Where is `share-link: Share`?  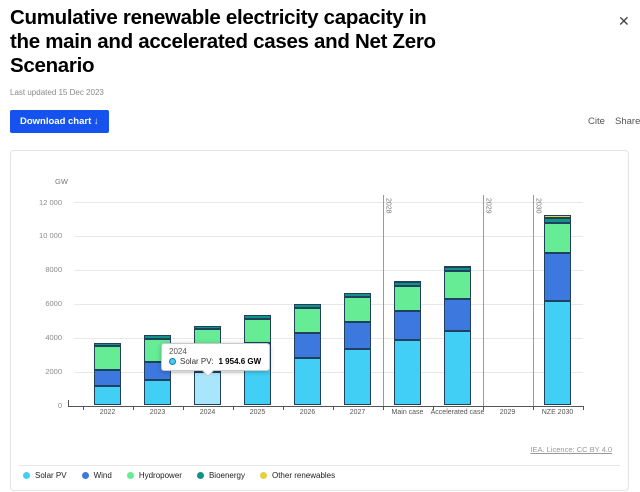 share-link: Share is located at coordinates (627, 121).